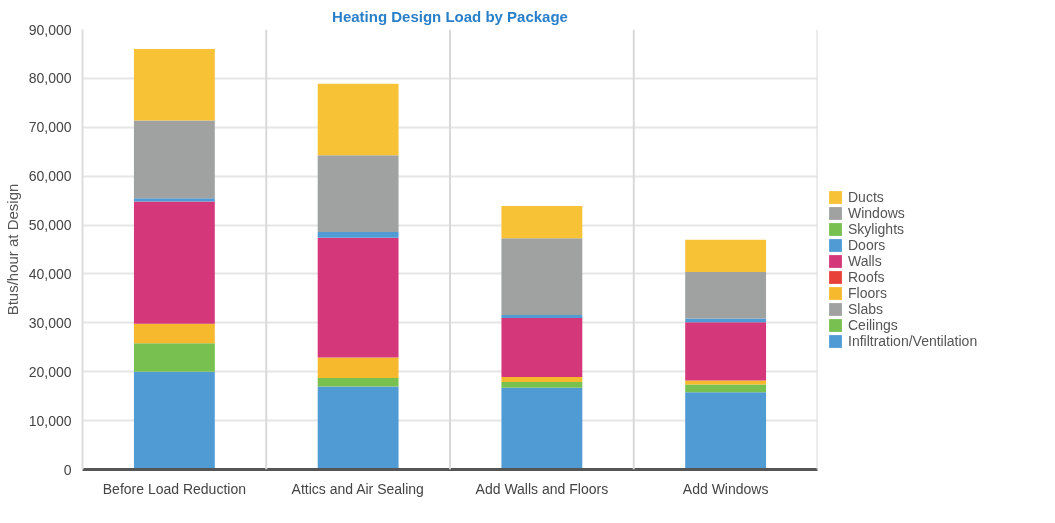 This screenshot has height=523, width=1055. What do you see at coordinates (67, 469) in the screenshot?
I see `y-tick-label: 0` at bounding box center [67, 469].